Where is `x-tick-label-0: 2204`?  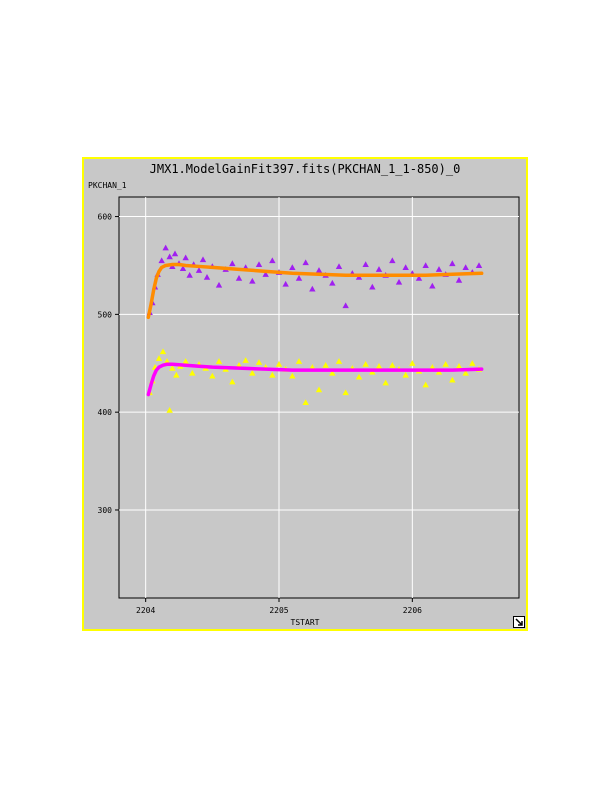 x-tick-label-0: 2204 is located at coordinates (145, 610).